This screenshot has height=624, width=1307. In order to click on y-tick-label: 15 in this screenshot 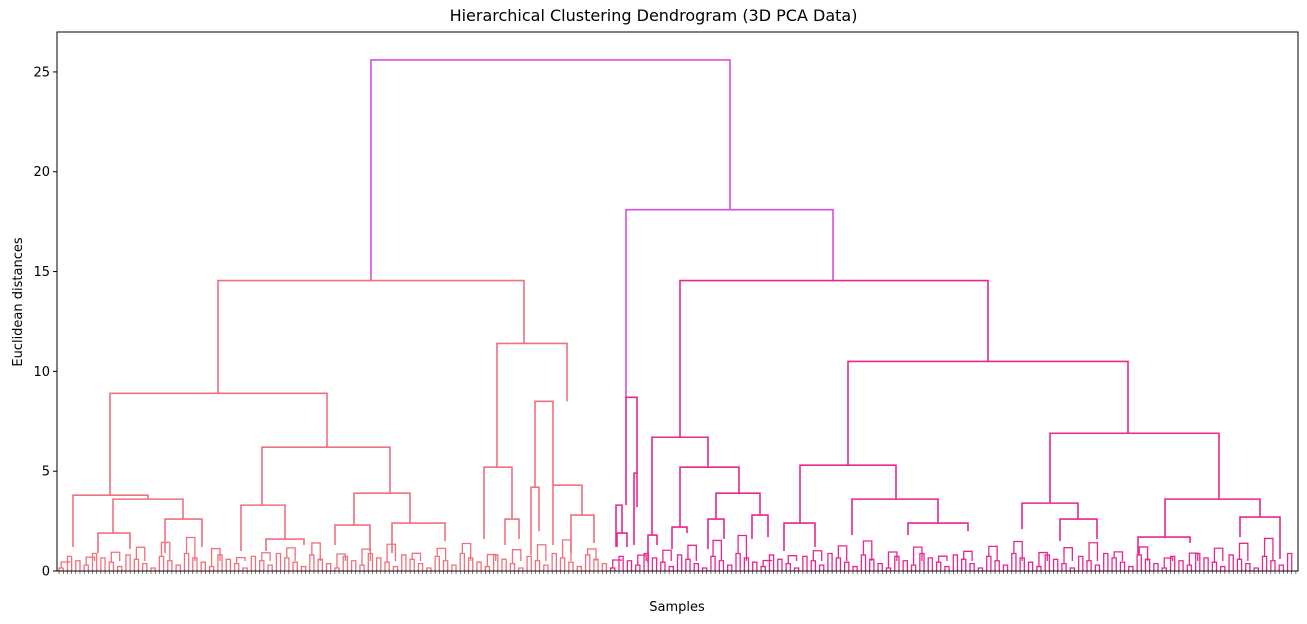, I will do `click(41, 272)`.